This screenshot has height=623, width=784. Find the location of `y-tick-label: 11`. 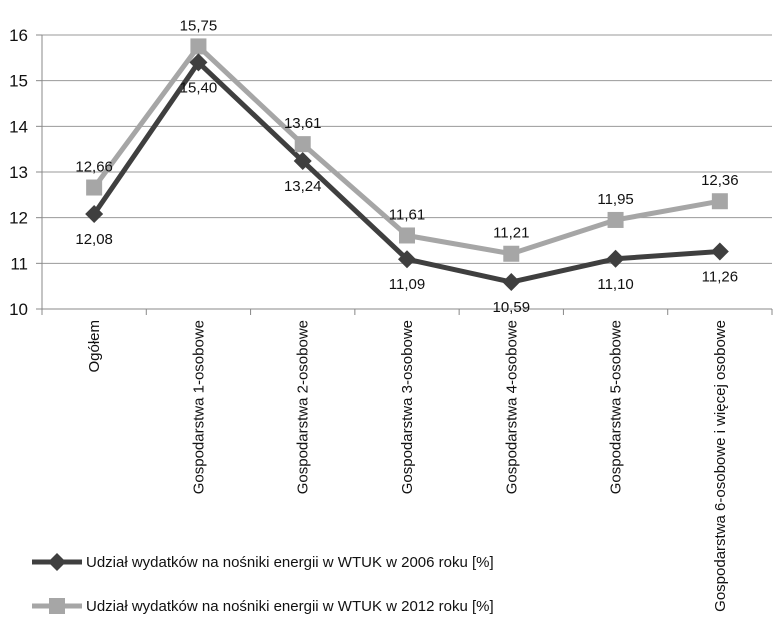

y-tick-label: 11 is located at coordinates (19, 263).